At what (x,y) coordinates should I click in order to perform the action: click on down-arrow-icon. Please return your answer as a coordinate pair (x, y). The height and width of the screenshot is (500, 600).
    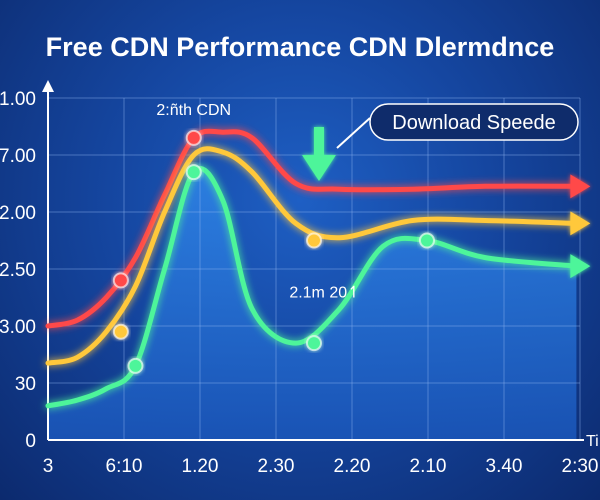
    Looking at the image, I should click on (319, 154).